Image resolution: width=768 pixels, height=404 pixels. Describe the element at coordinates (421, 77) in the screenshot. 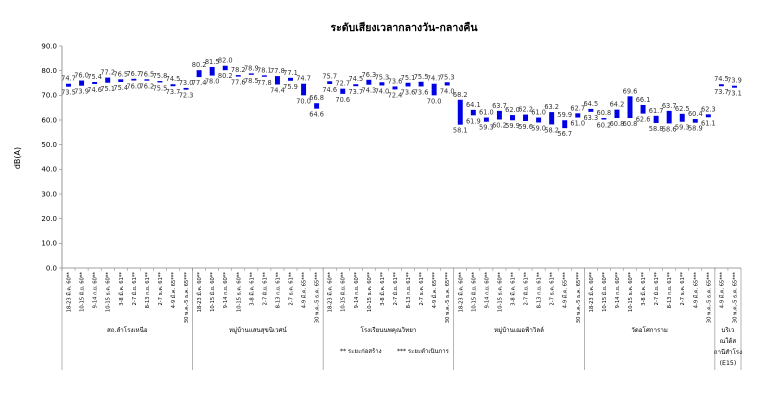

I see `data-label-upper: 75.5` at that location.